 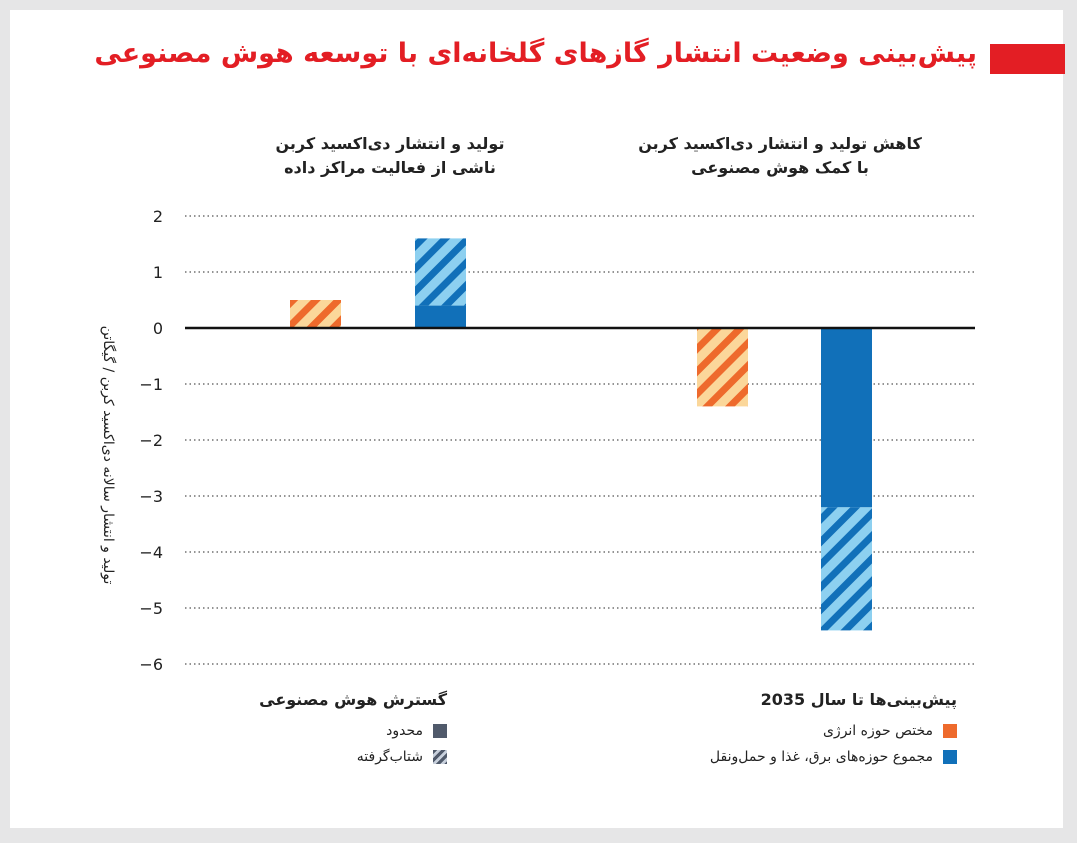 What do you see at coordinates (151, 384) in the screenshot?
I see `y-tick-label: −1` at bounding box center [151, 384].